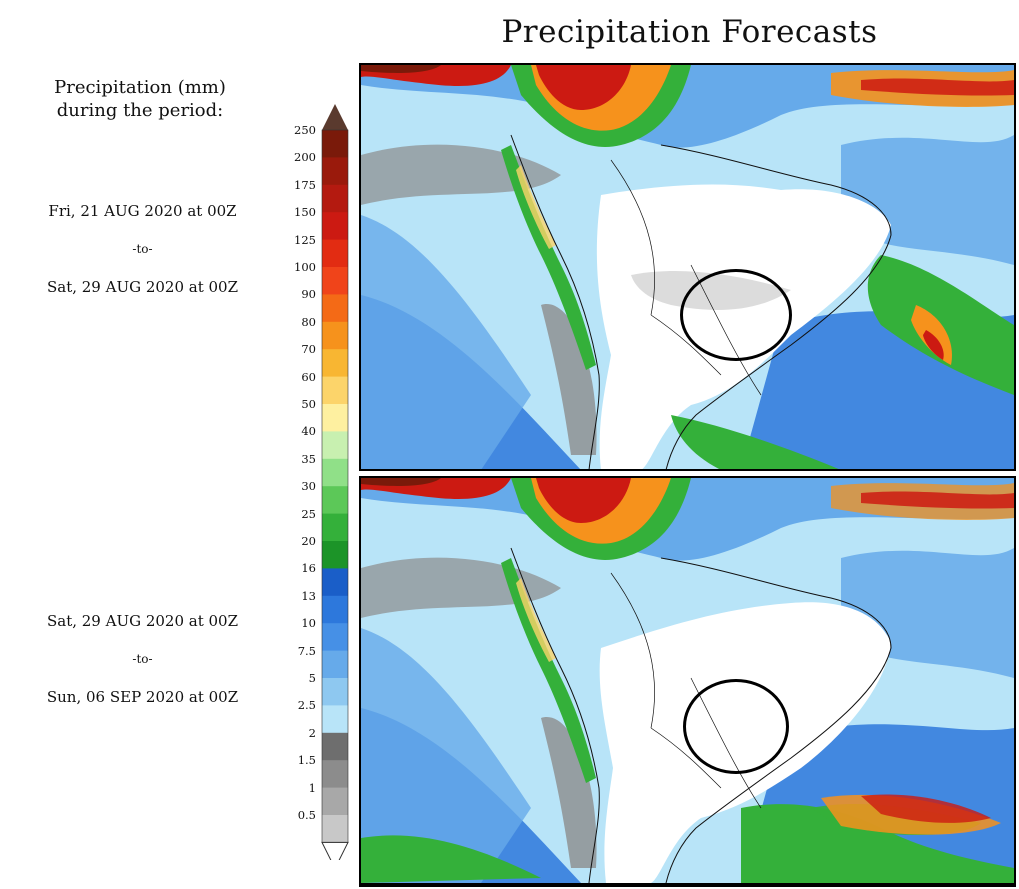 The image size is (1019, 889). Describe the element at coordinates (305, 130) in the screenshot. I see `scale-tick-label: 250` at that location.